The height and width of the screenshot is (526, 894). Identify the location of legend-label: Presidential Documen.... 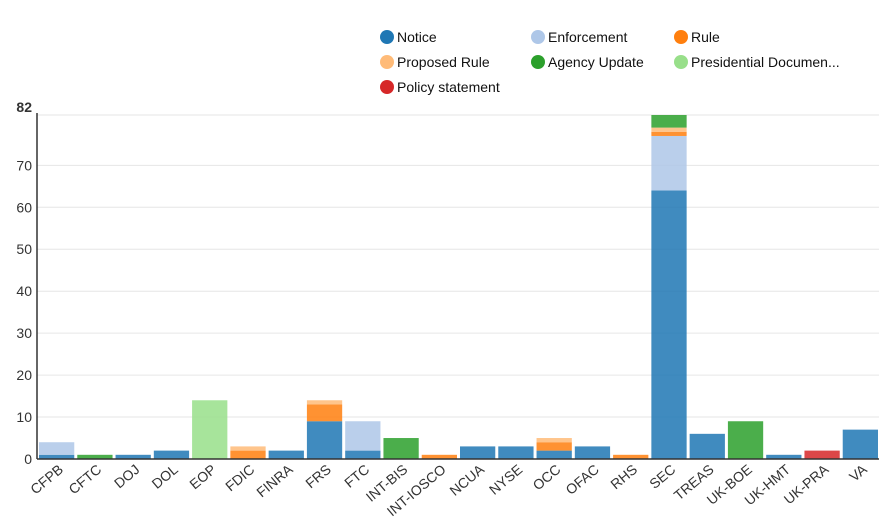
(765, 62).